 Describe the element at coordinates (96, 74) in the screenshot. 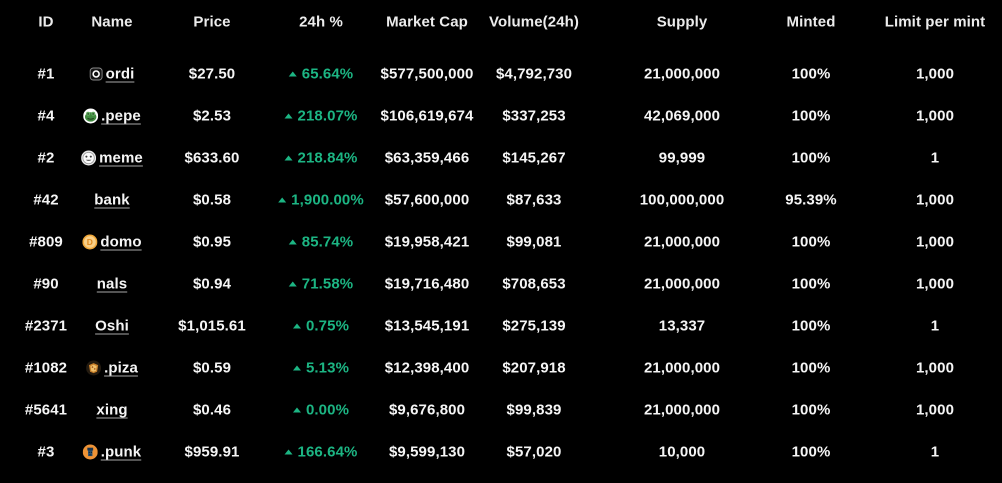

I see `ordi-logo-icon` at that location.